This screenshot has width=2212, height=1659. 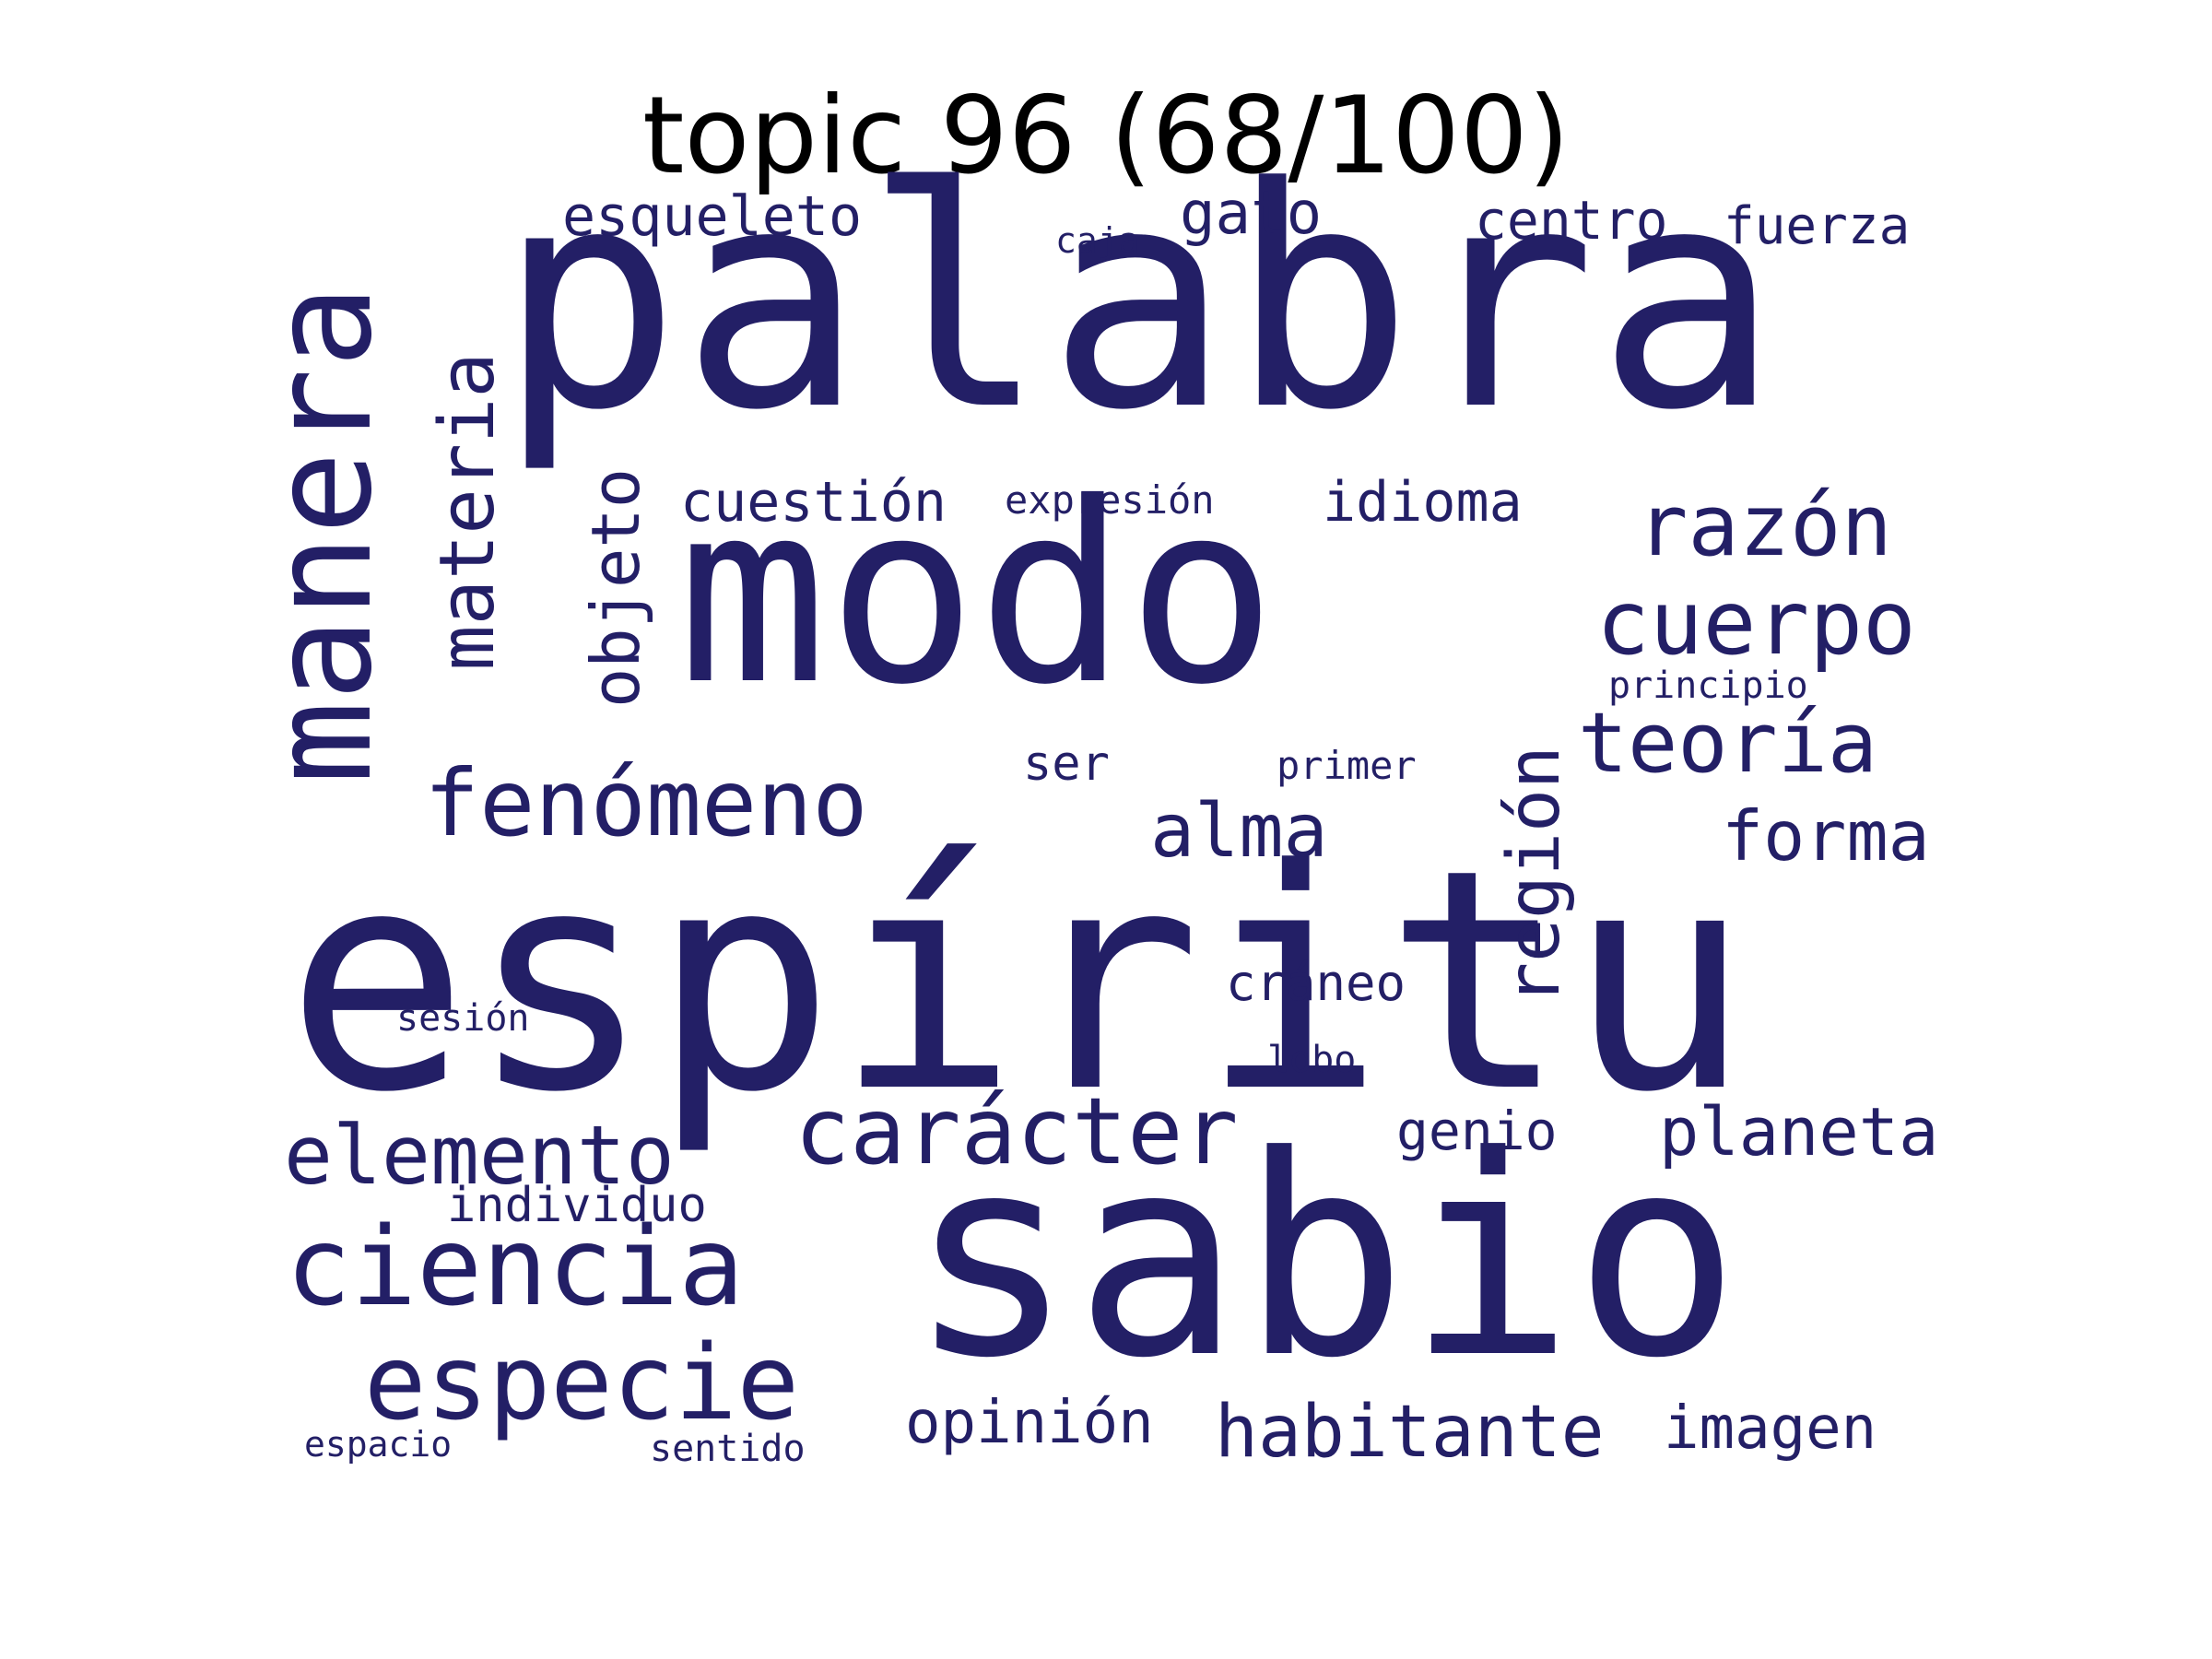 I want to click on word-ciencia: ciencia, so click(x=515, y=1266).